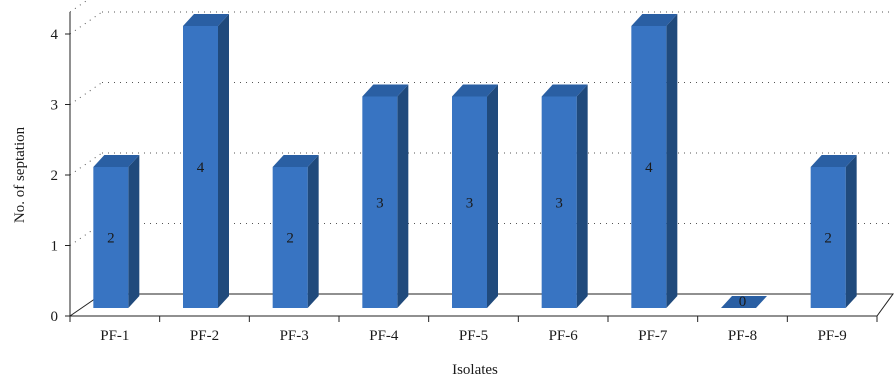 This screenshot has height=380, width=895. What do you see at coordinates (294, 336) in the screenshot?
I see `x-tick-label: PF-3` at bounding box center [294, 336].